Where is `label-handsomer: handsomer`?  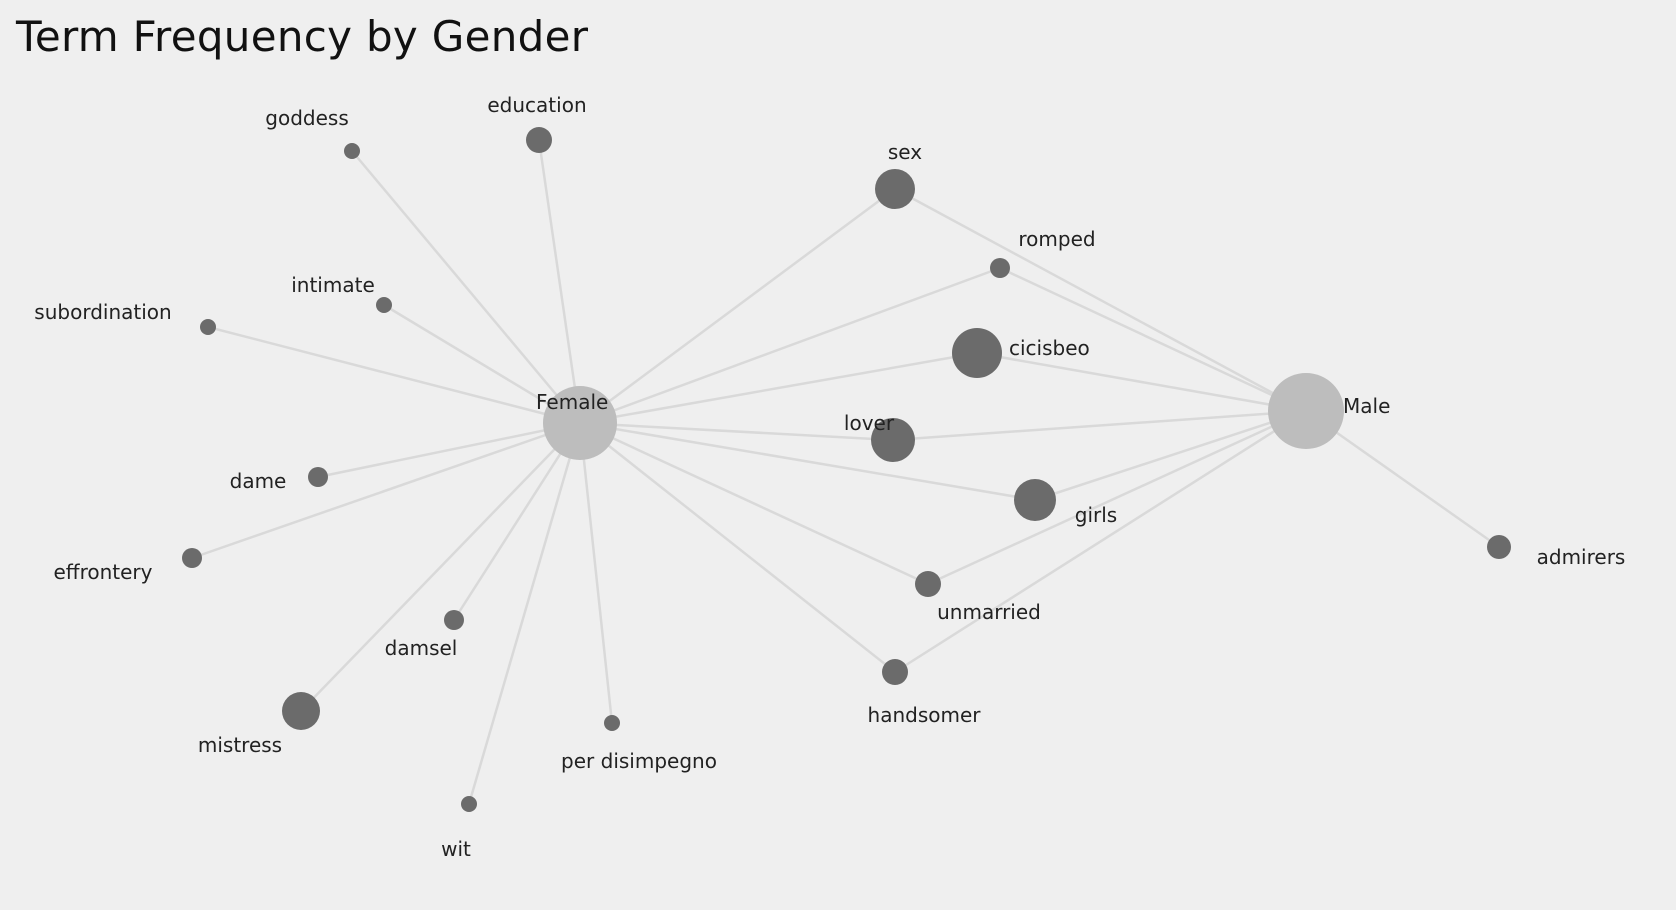 label-handsomer: handsomer is located at coordinates (925, 715).